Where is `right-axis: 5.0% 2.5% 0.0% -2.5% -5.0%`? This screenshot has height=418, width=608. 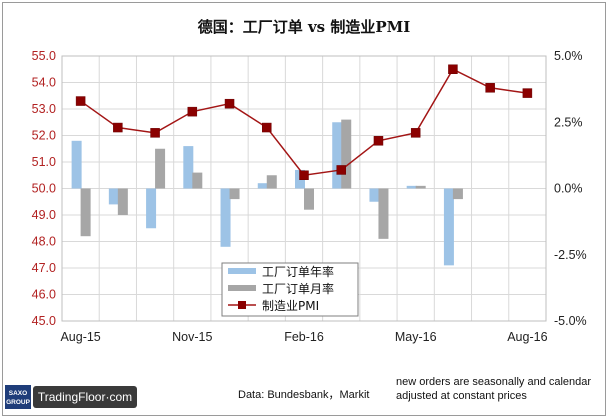 right-axis: 5.0% 2.5% 0.0% -2.5% -5.0% is located at coordinates (570, 188).